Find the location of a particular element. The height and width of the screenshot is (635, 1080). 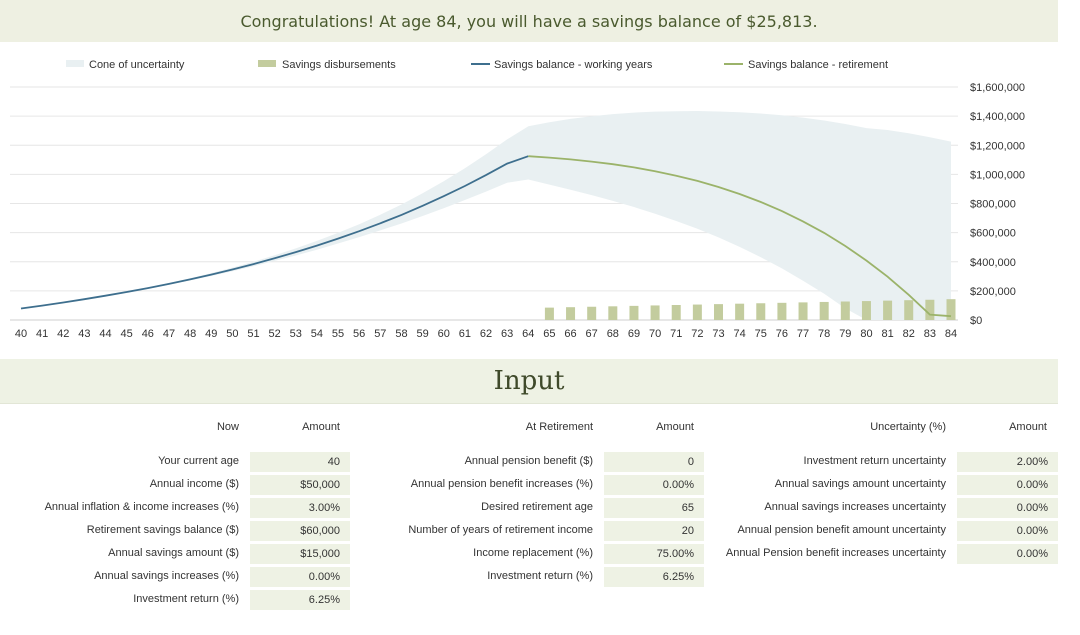

input-label: Annual pension benefit increases (%) is located at coordinates (501, 484).